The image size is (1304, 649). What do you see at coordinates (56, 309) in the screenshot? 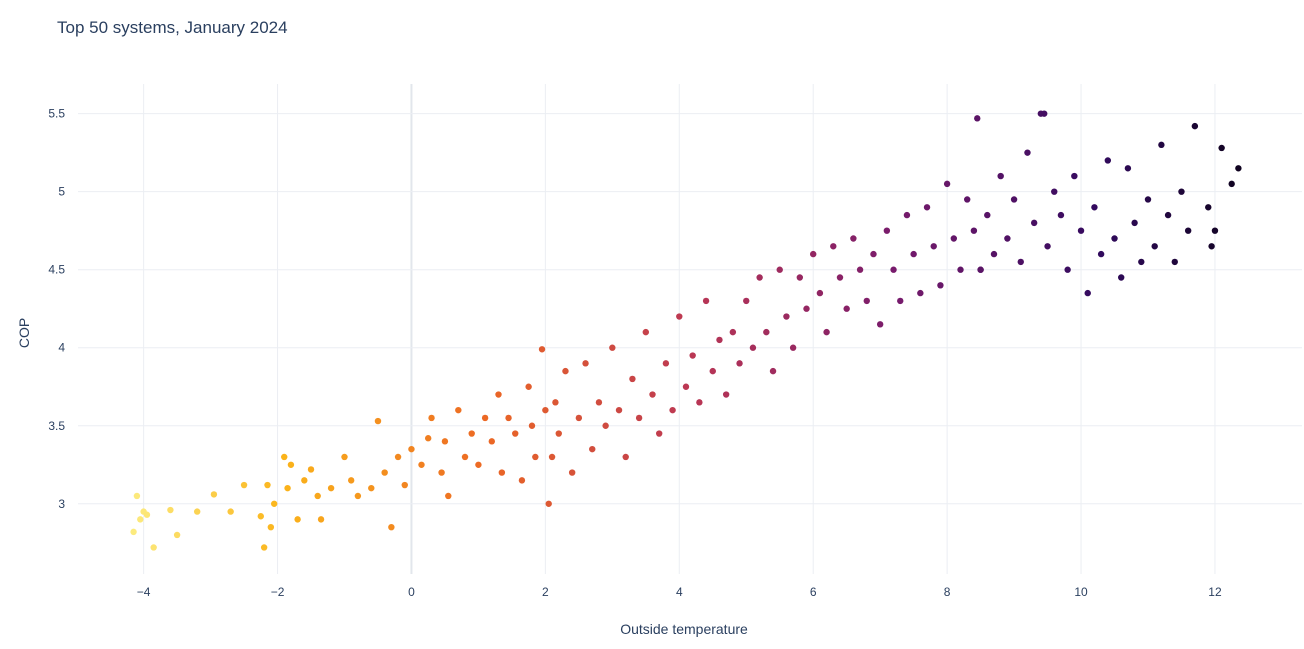
I see `y-axis-ticks: 3 3.5 4 4.5 5 5.5` at bounding box center [56, 309].